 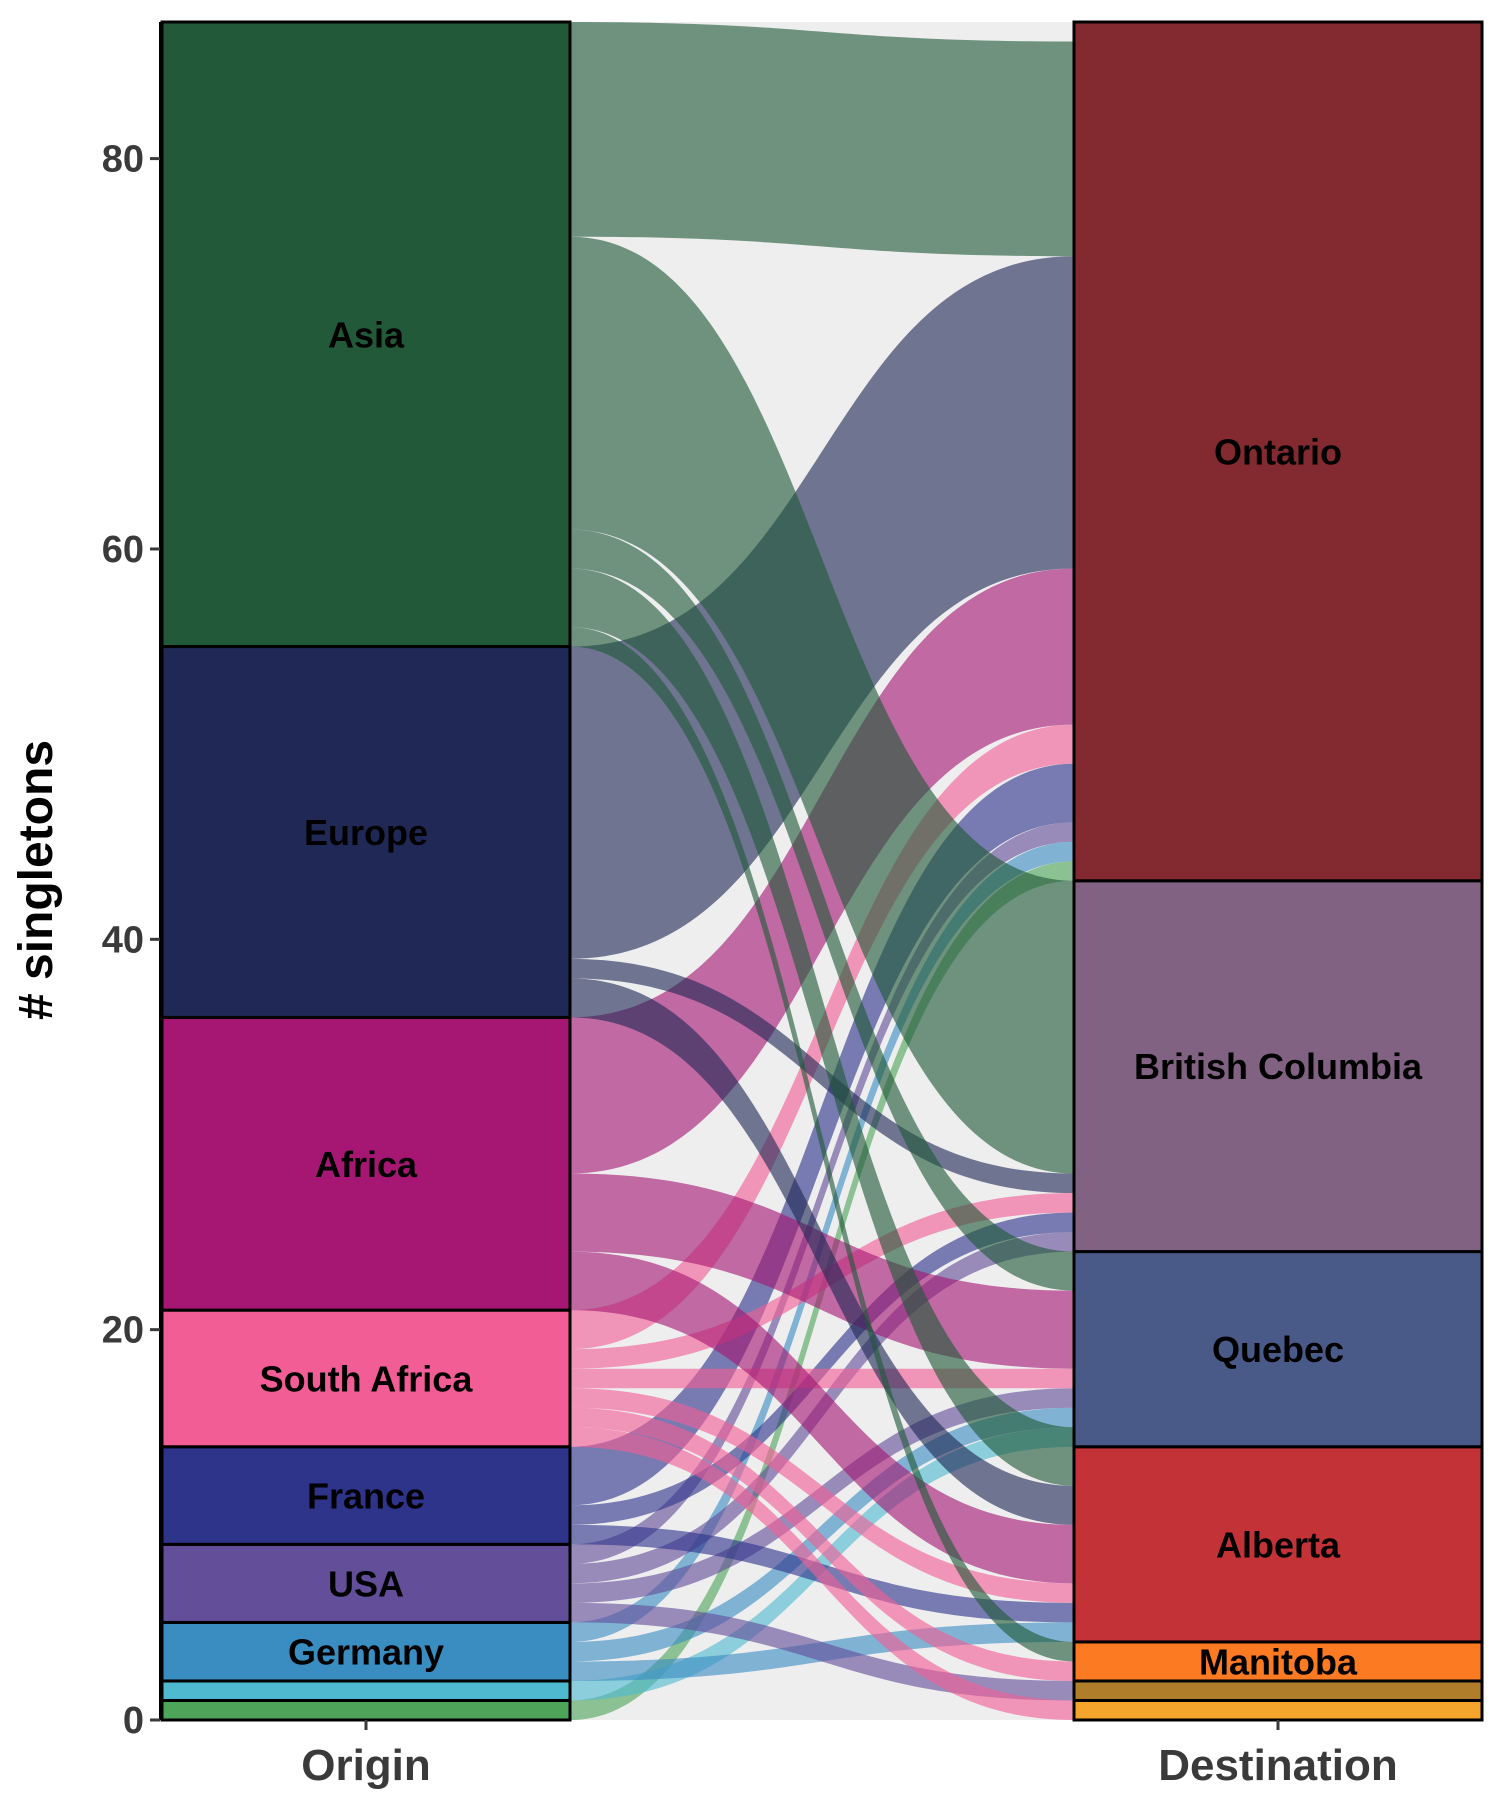 I want to click on origin-stratum-africa, so click(x=366, y=1163).